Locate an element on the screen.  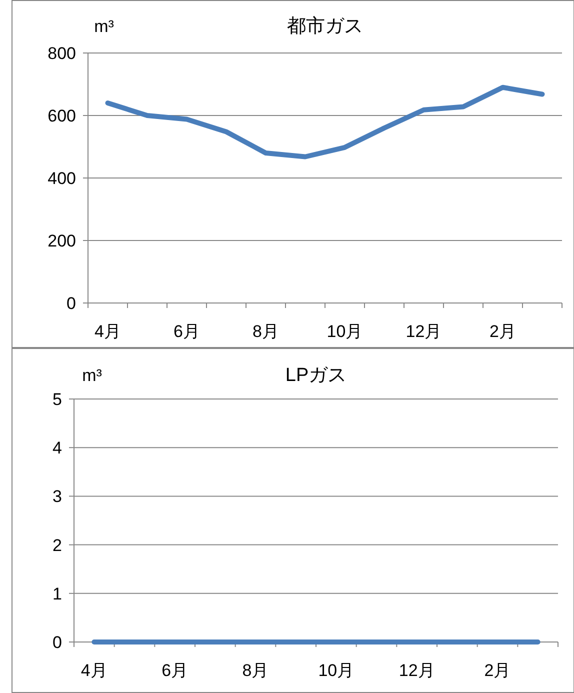
y-tick-label: 1 is located at coordinates (57, 594).